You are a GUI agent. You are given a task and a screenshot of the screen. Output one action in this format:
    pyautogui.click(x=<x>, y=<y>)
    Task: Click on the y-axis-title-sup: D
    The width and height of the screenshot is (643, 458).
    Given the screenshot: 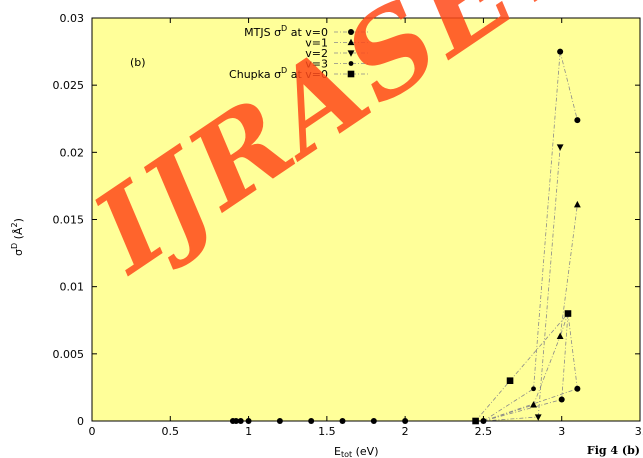 What is the action you would take?
    pyautogui.click(x=14, y=246)
    